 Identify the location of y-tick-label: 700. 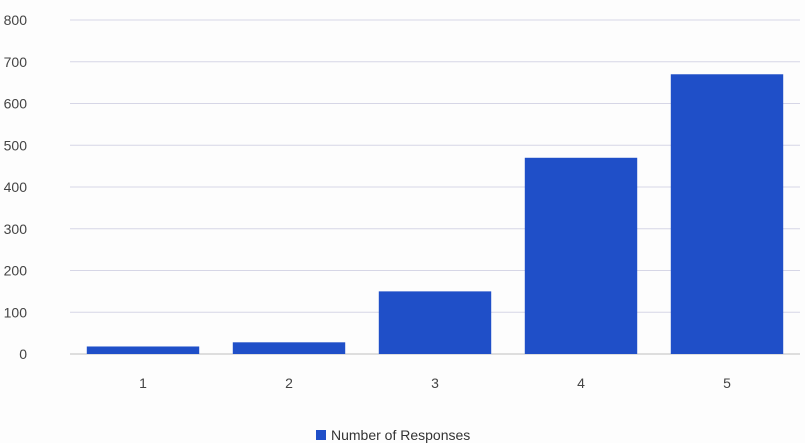
(16, 62).